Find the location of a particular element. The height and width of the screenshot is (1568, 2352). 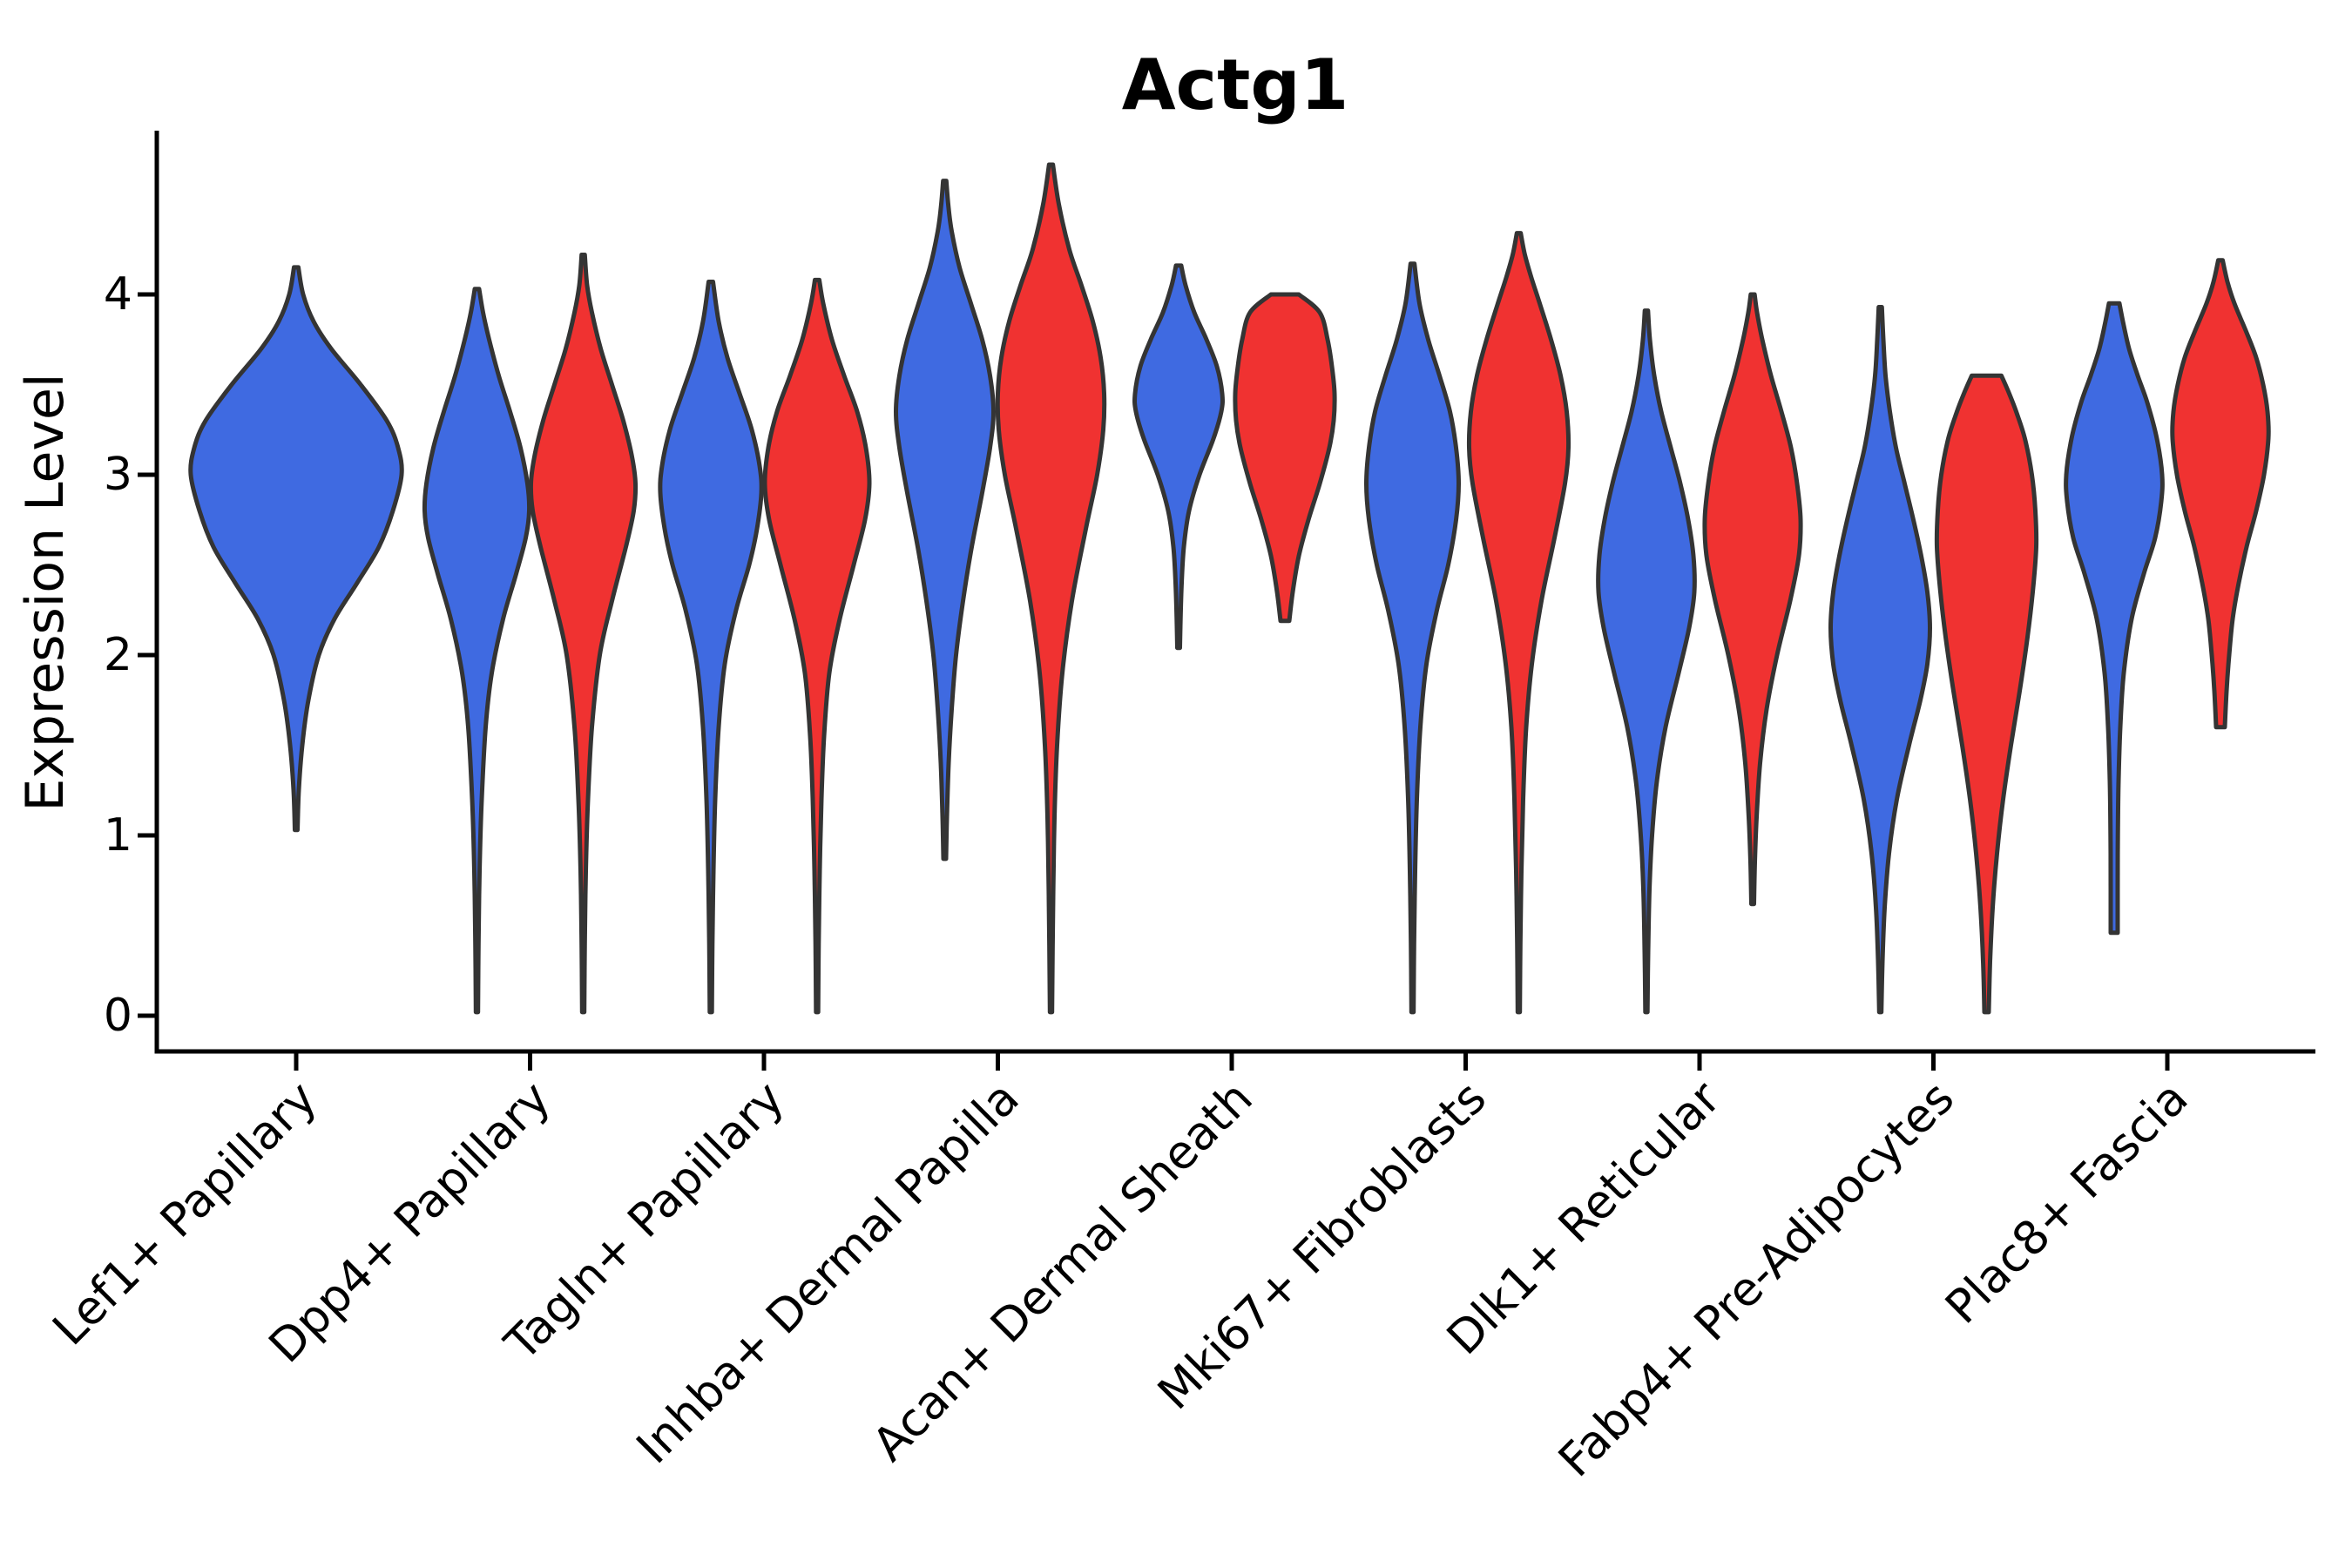

violin-fabp4-pre-adipocytes-red is located at coordinates (1986, 694).